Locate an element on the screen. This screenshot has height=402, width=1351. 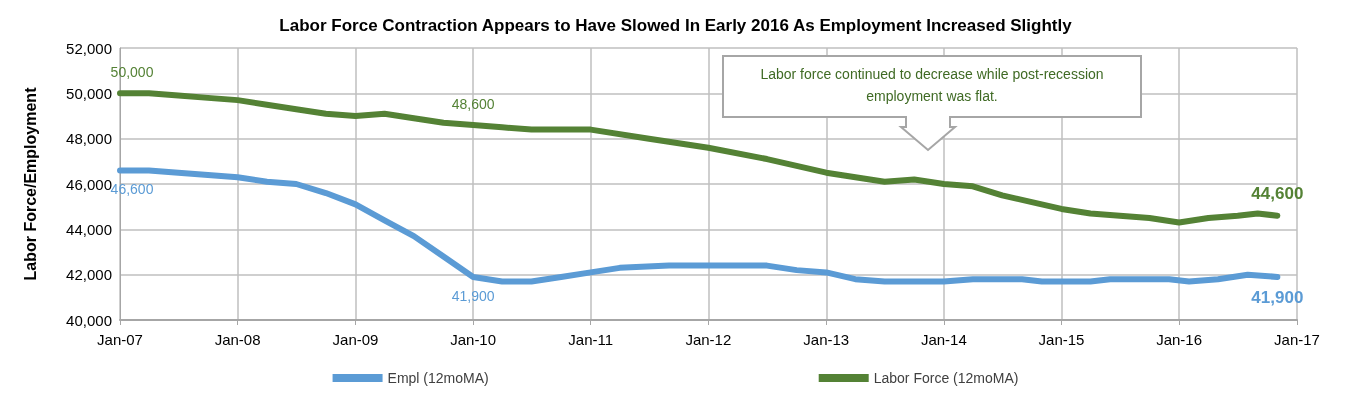
x-tick-label: Jan-16 is located at coordinates (1179, 339).